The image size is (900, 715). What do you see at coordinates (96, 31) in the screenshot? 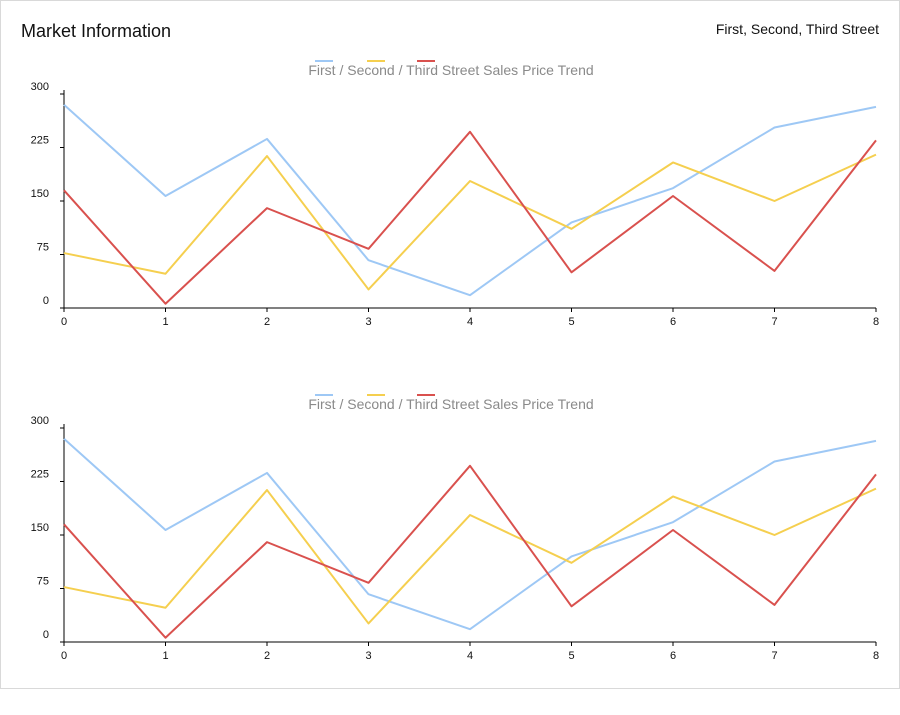
I see `page-title: Market Information` at bounding box center [96, 31].